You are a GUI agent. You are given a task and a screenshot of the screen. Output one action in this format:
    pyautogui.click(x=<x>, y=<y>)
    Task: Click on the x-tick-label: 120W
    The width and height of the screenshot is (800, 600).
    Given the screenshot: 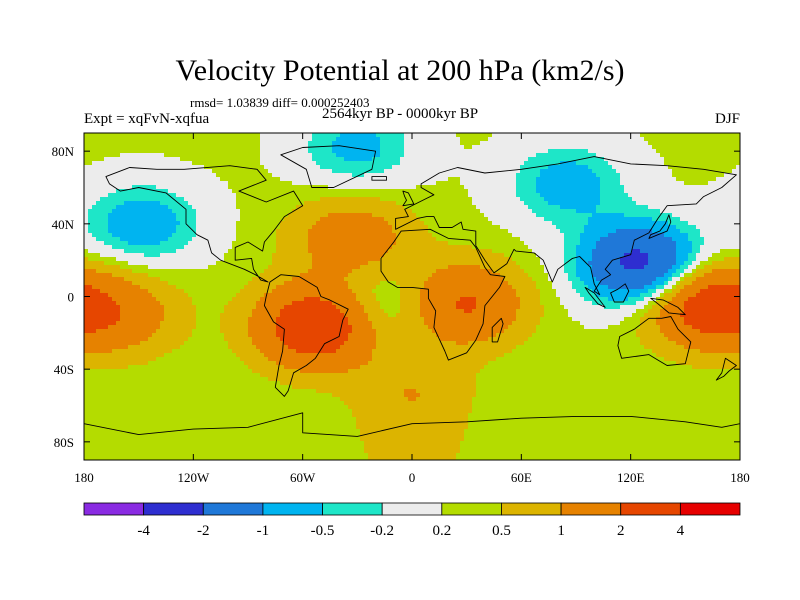 What is the action you would take?
    pyautogui.click(x=193, y=477)
    